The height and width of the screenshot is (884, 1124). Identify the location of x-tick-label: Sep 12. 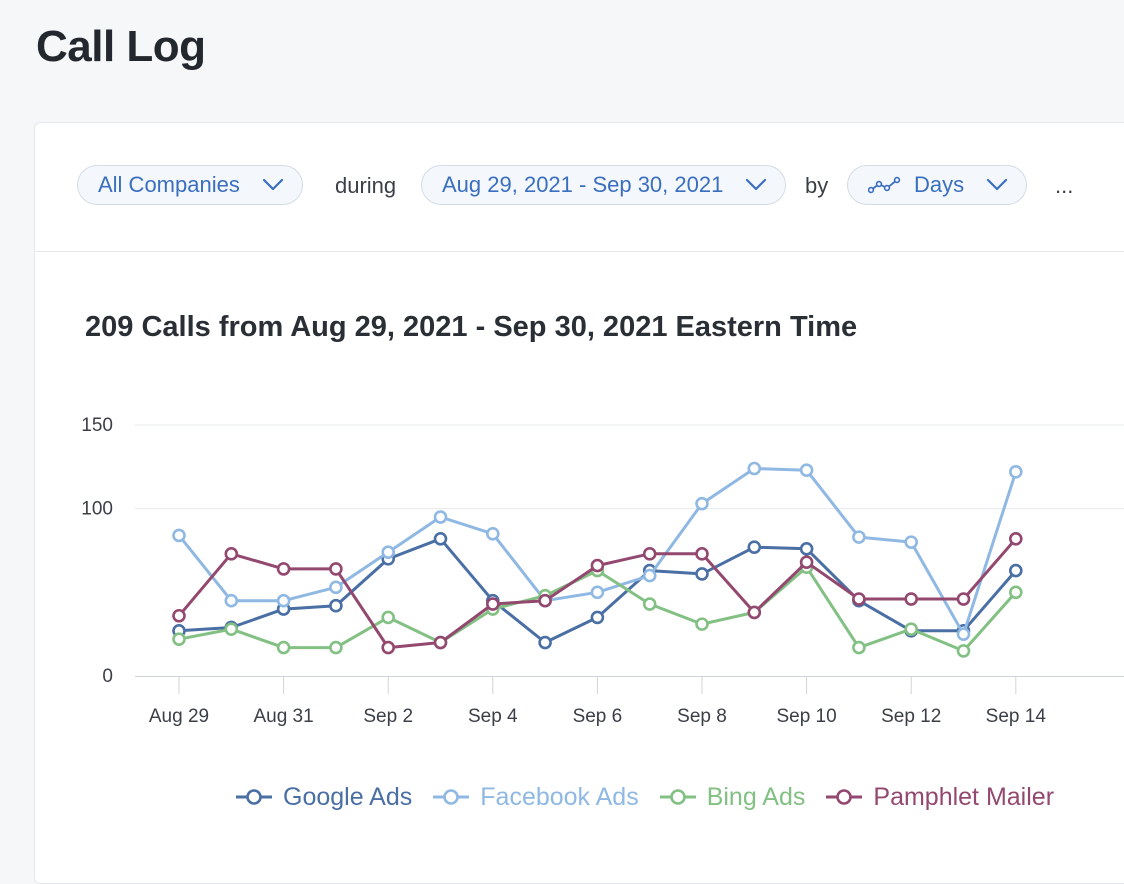
(911, 716).